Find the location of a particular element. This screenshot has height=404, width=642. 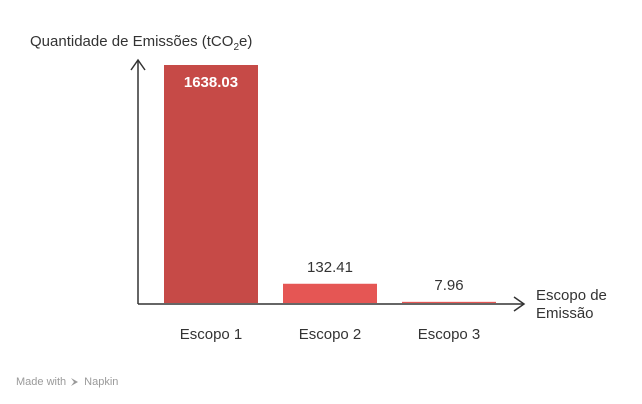

x-tick-label-2: Escopo 2 is located at coordinates (330, 334).